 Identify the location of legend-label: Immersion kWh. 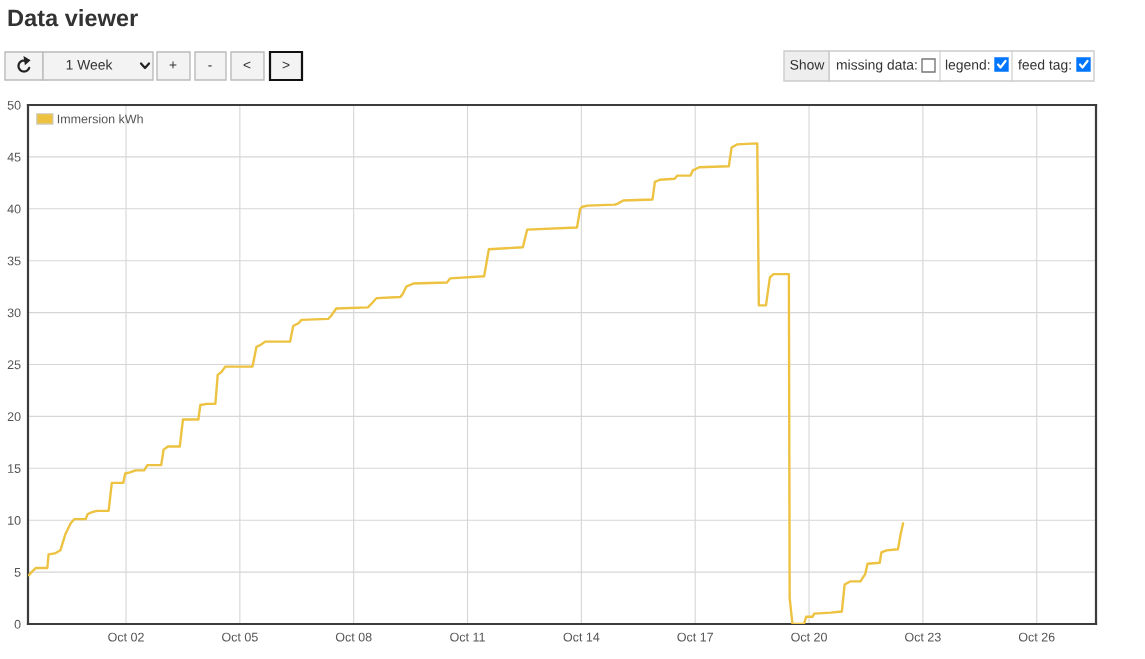
(100, 119).